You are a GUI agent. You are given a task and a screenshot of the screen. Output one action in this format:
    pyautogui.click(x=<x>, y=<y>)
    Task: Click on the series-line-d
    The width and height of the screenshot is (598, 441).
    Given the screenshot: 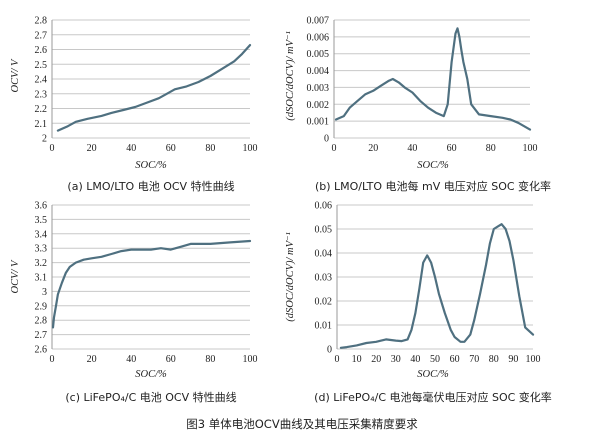 What is the action you would take?
    pyautogui.click(x=437, y=286)
    